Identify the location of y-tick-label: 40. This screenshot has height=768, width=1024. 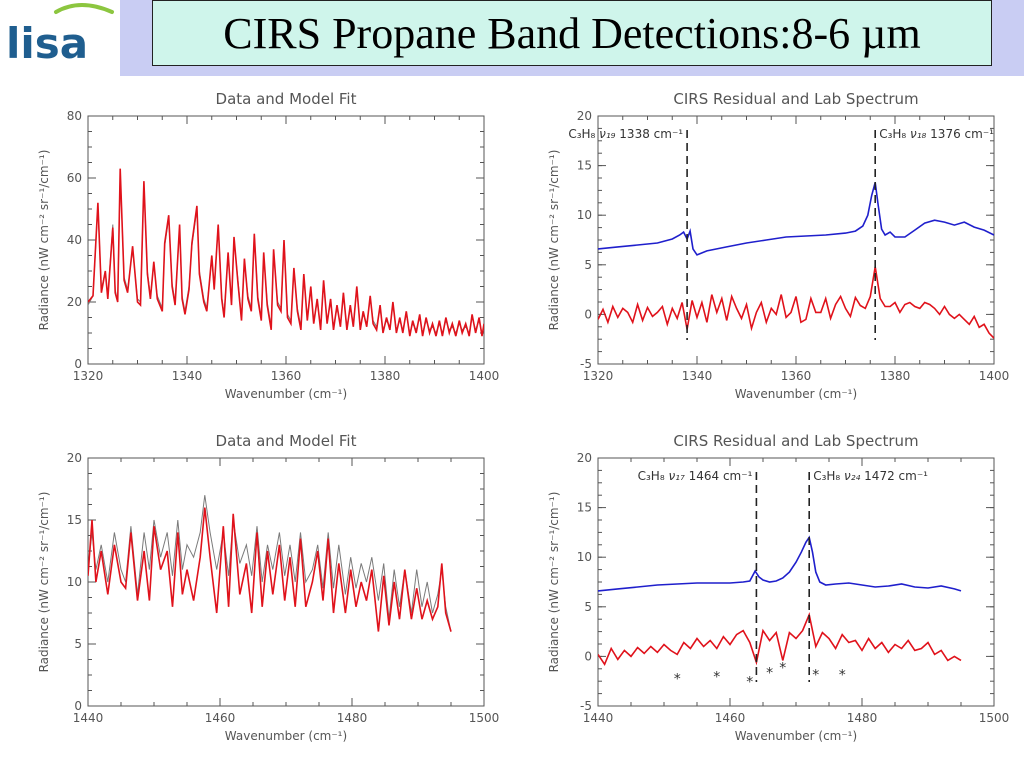
(74, 240).